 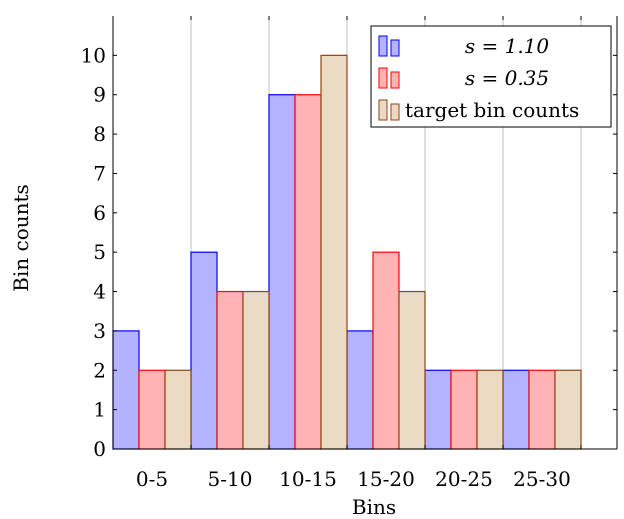 I want to click on legend-box, so click(x=491, y=76).